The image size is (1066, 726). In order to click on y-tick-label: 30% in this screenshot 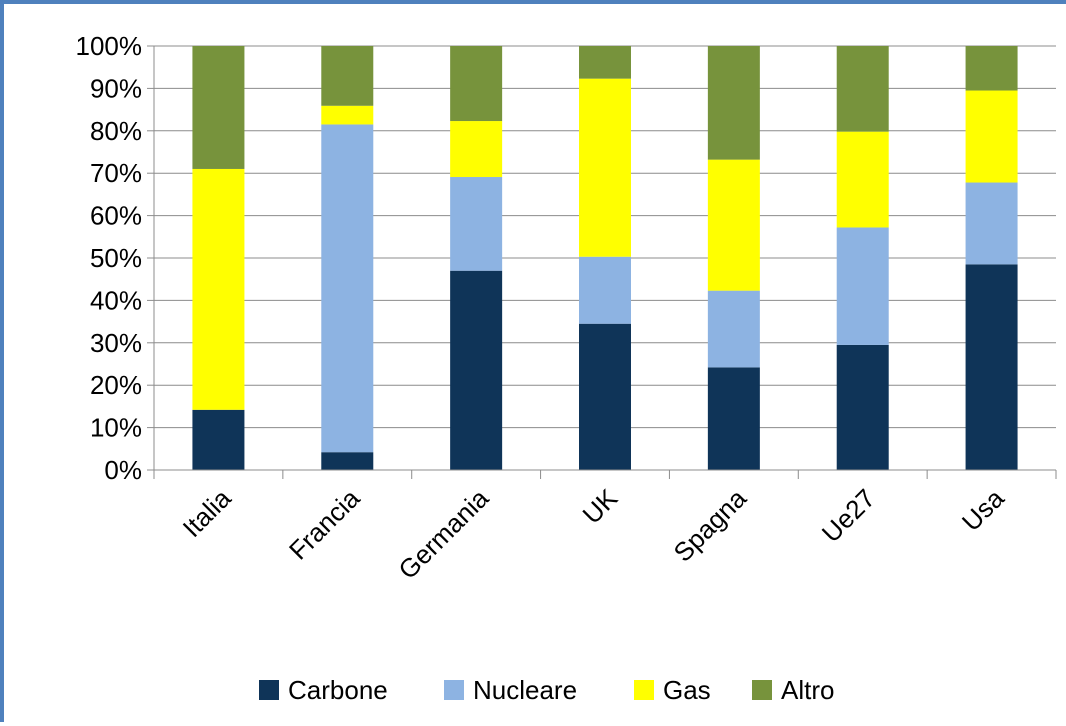, I will do `click(116, 343)`.